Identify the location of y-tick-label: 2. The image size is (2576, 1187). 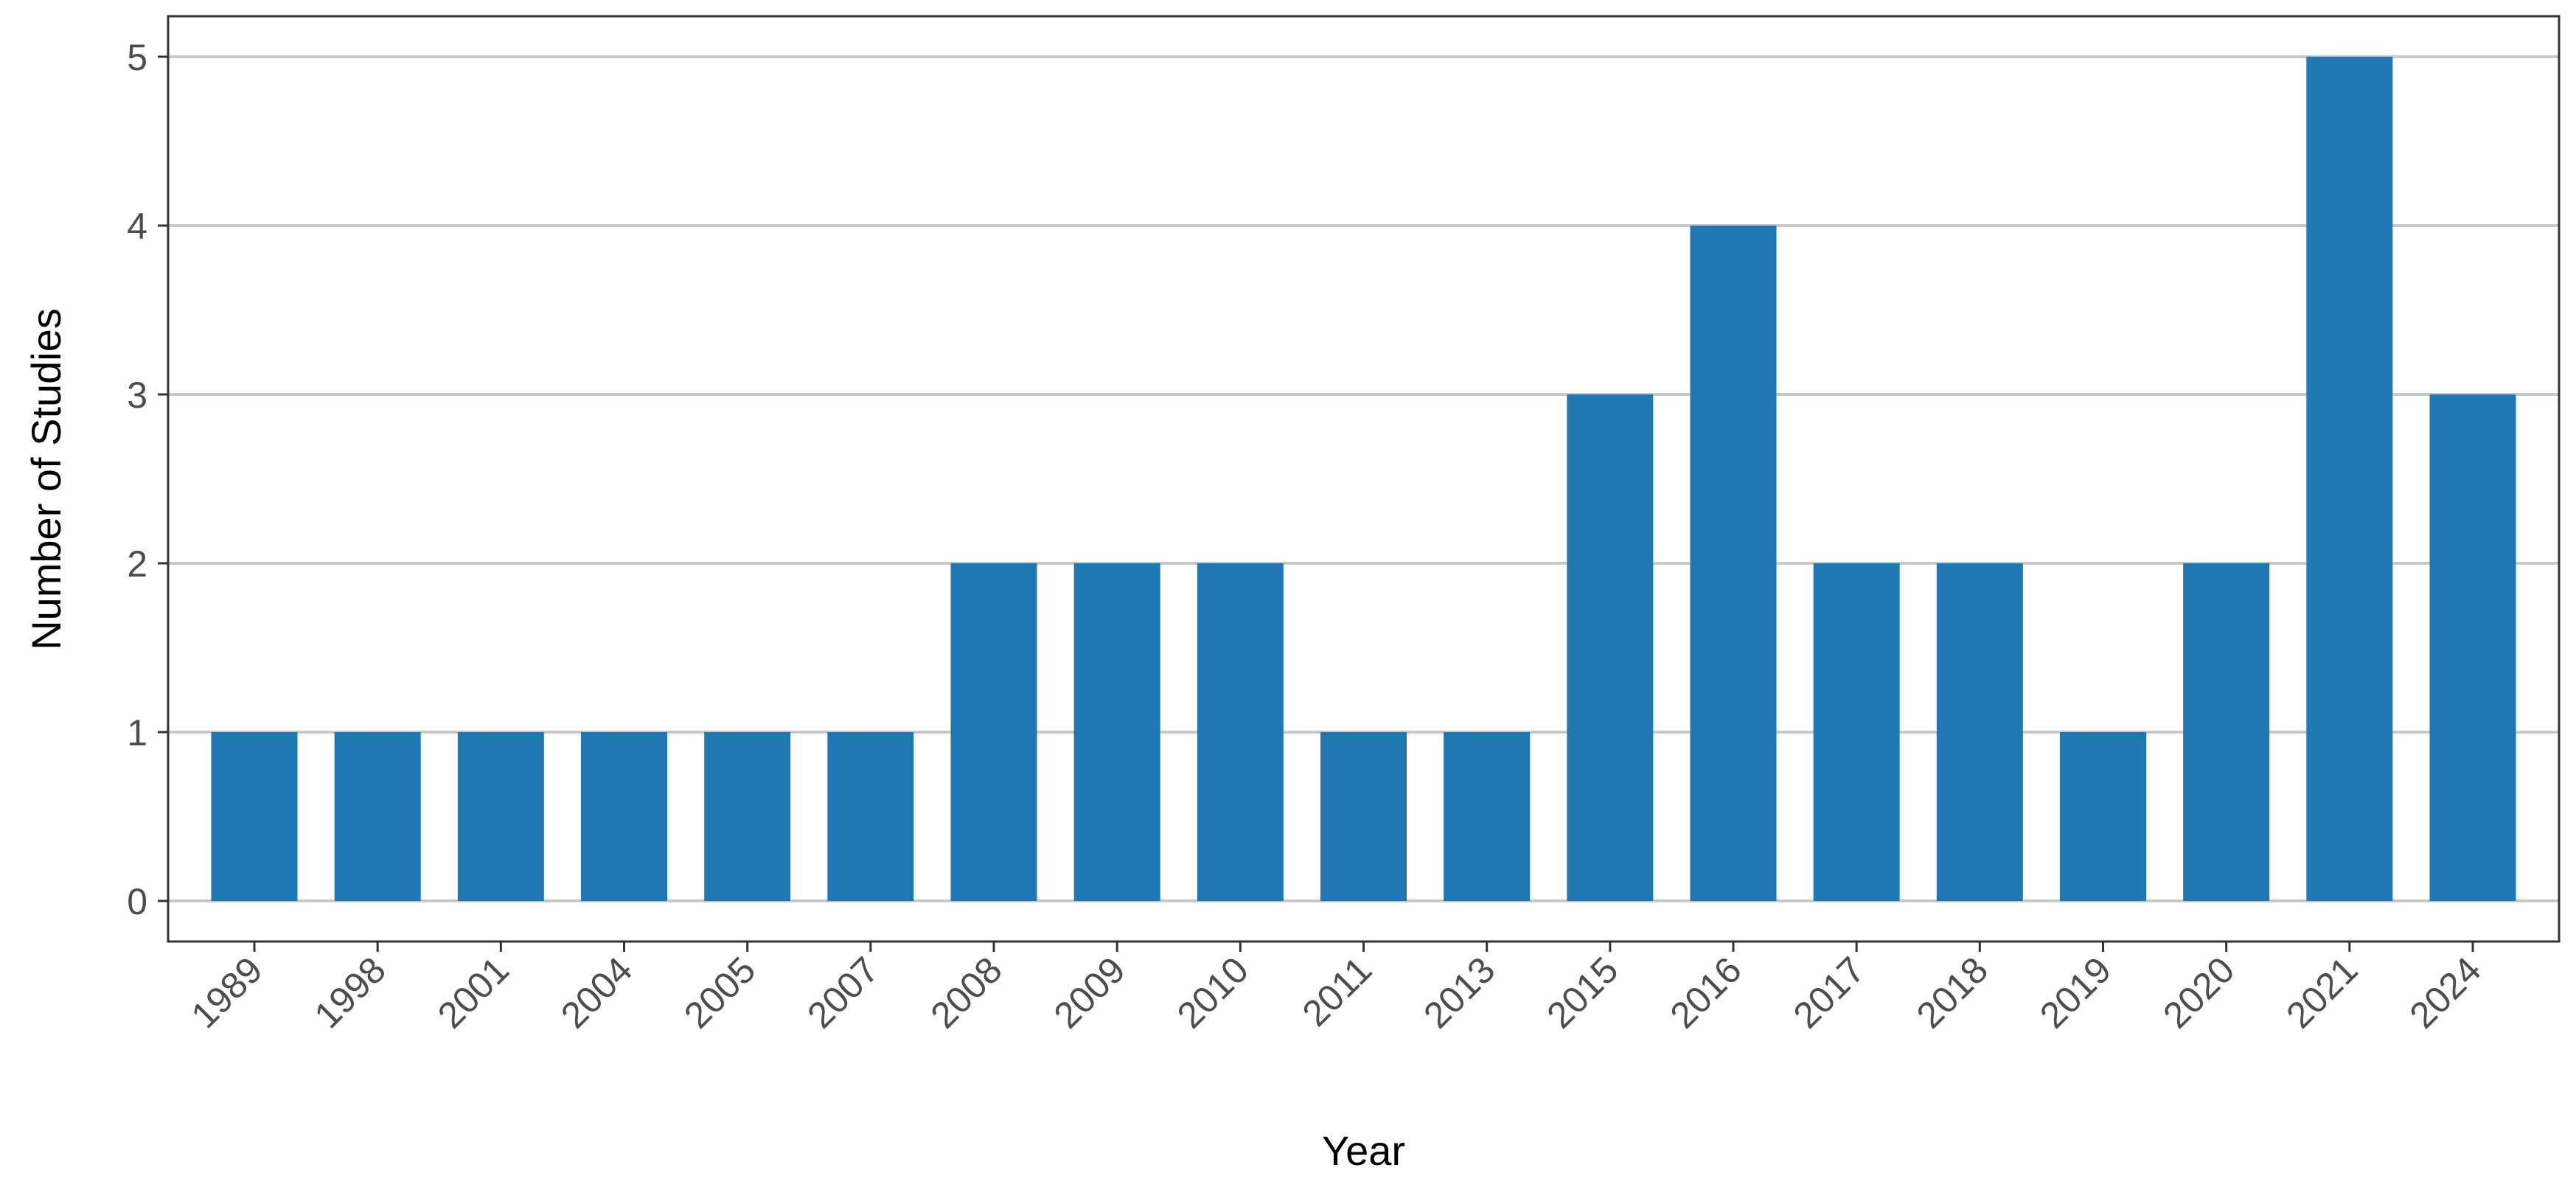
(137, 564).